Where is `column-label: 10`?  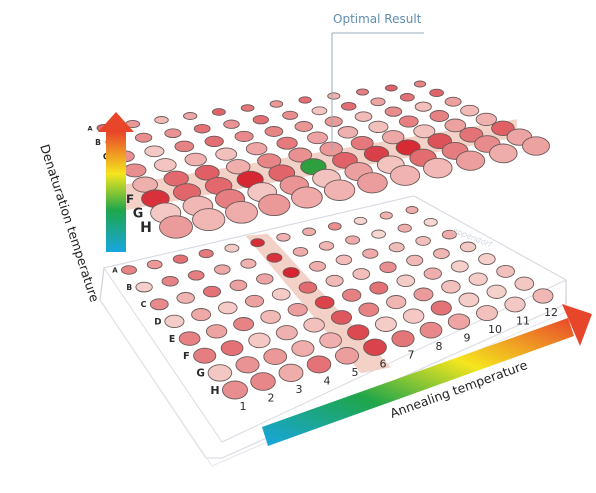 column-label: 10 is located at coordinates (495, 329).